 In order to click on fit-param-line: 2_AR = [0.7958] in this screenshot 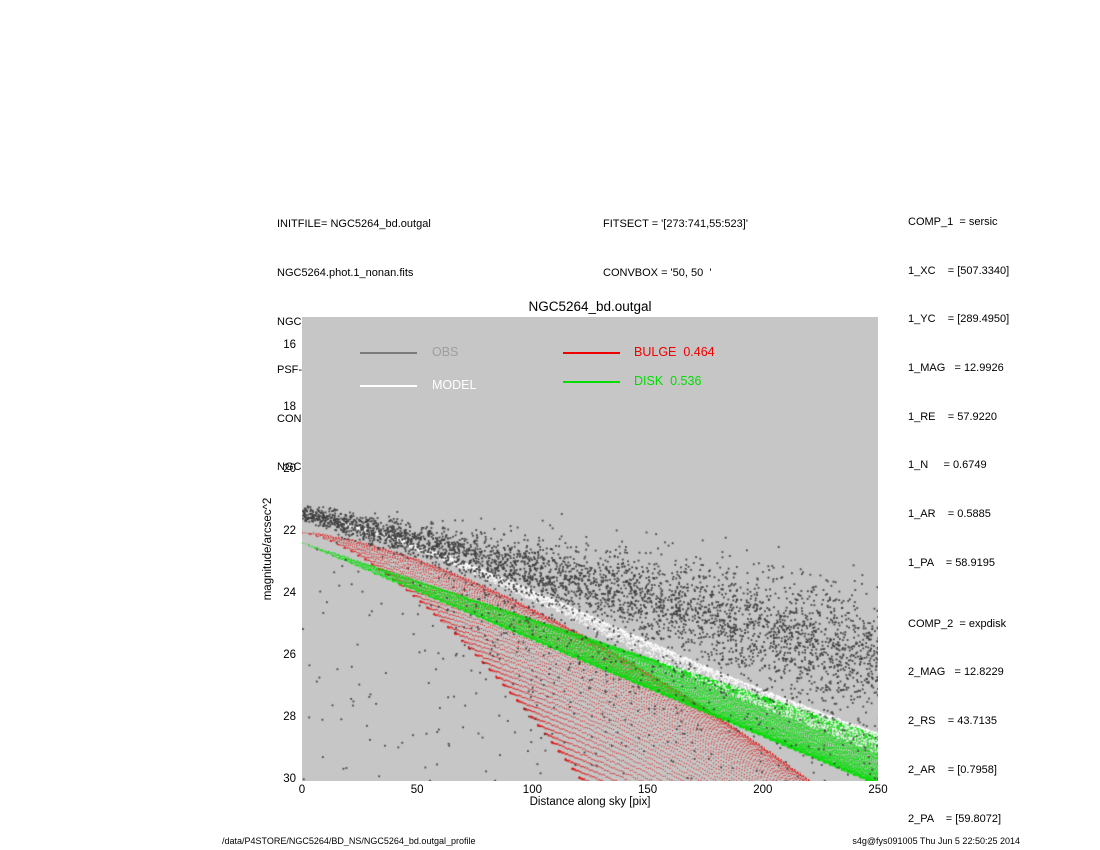, I will do `click(952, 769)`.